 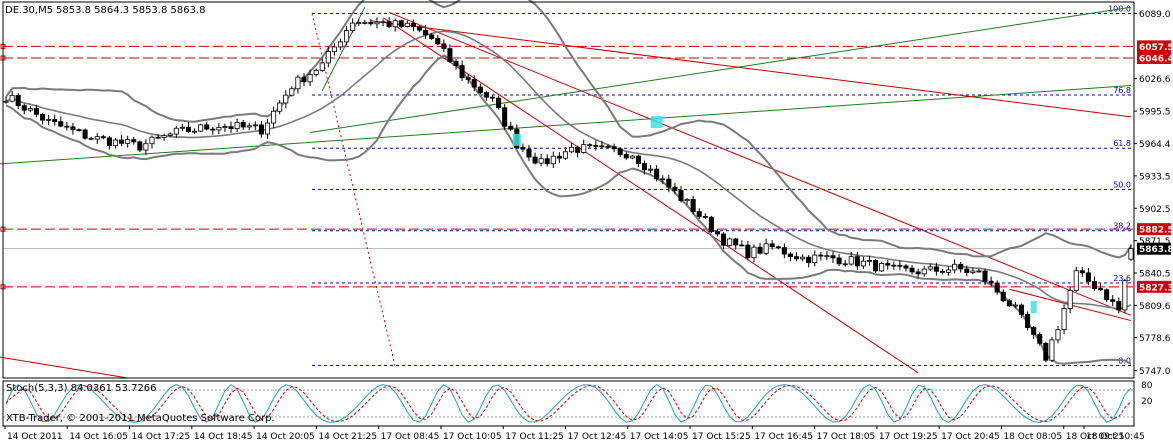 What do you see at coordinates (721, 437) in the screenshot?
I see `time-tick-label: 17 Oct 15:25` at bounding box center [721, 437].